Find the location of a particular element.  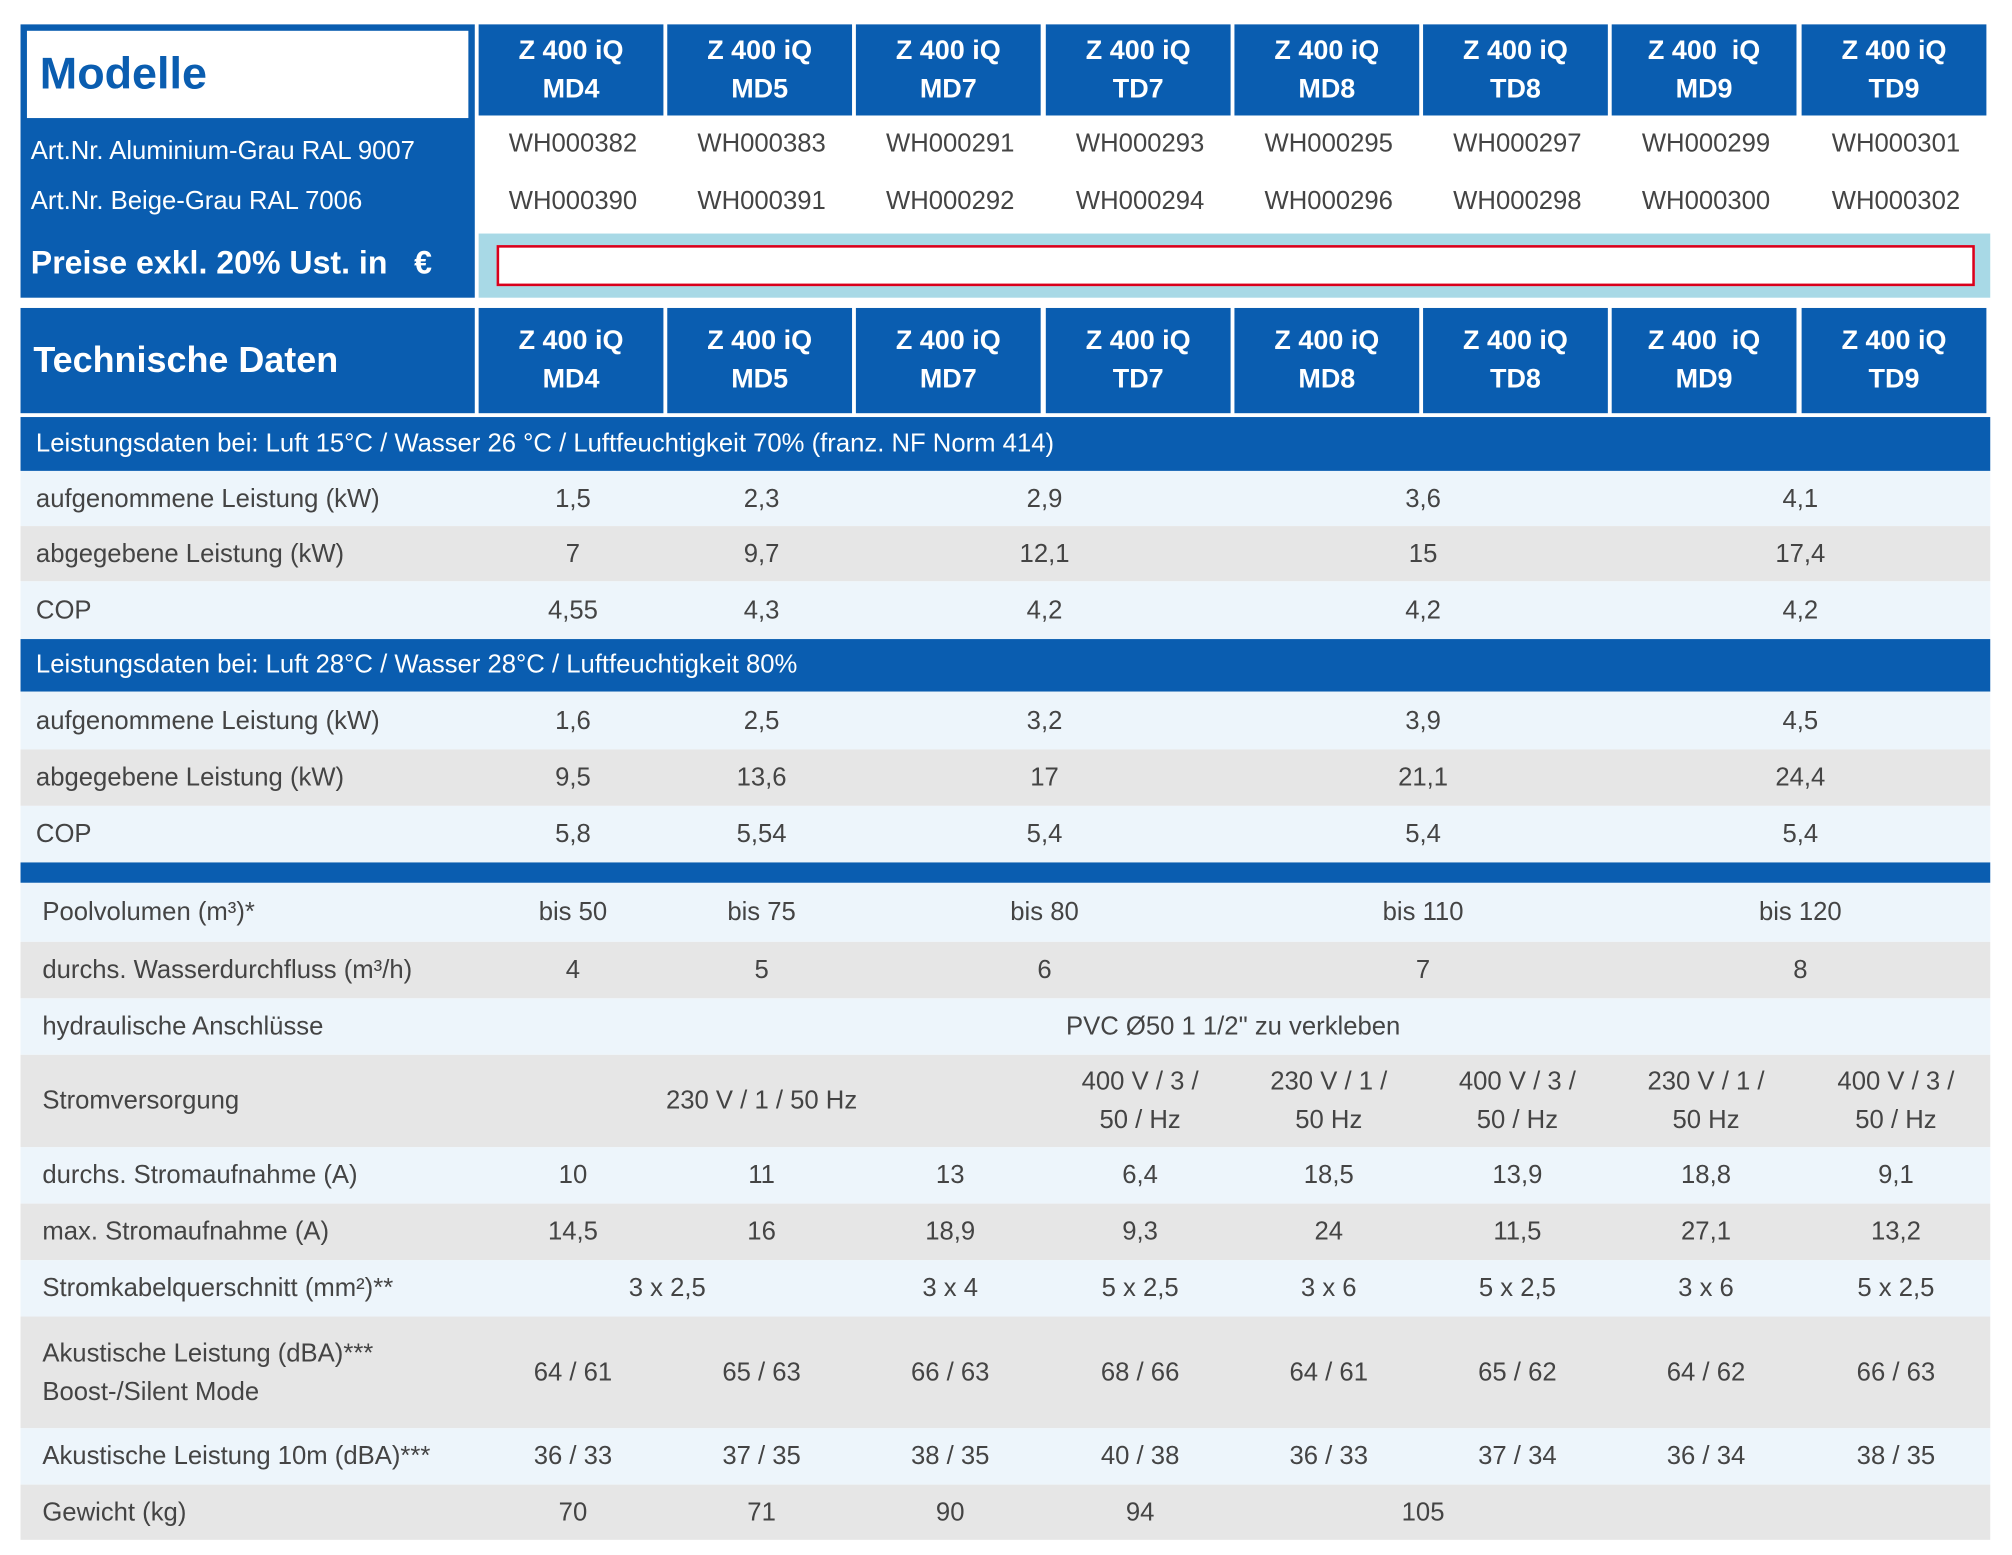

table-cell: 9,1 is located at coordinates (1896, 1175).